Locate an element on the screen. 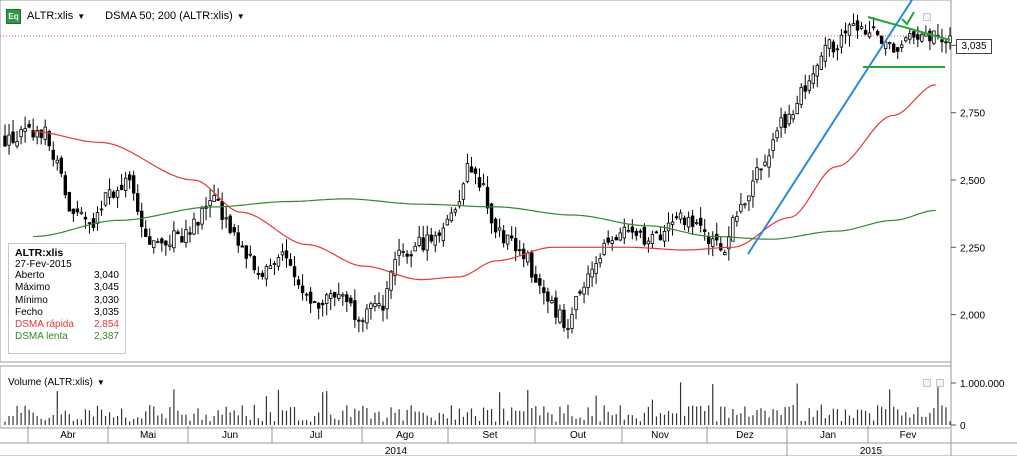 Image resolution: width=1017 pixels, height=456 pixels. month-label: Dez is located at coordinates (745, 435).